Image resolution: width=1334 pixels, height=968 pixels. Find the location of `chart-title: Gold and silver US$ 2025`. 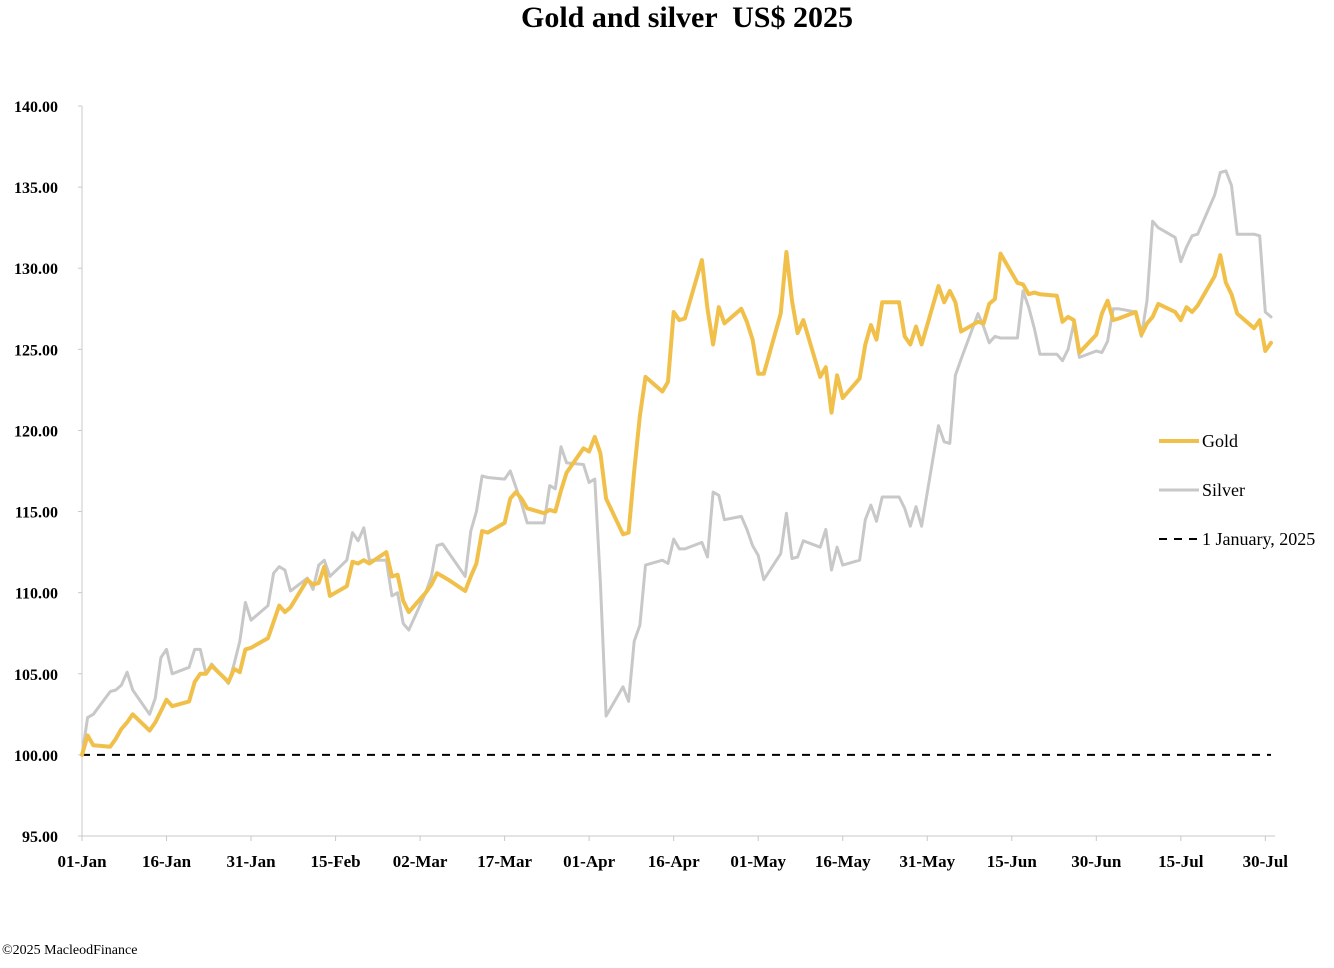

chart-title: Gold and silver US$ 2025 is located at coordinates (686, 17).